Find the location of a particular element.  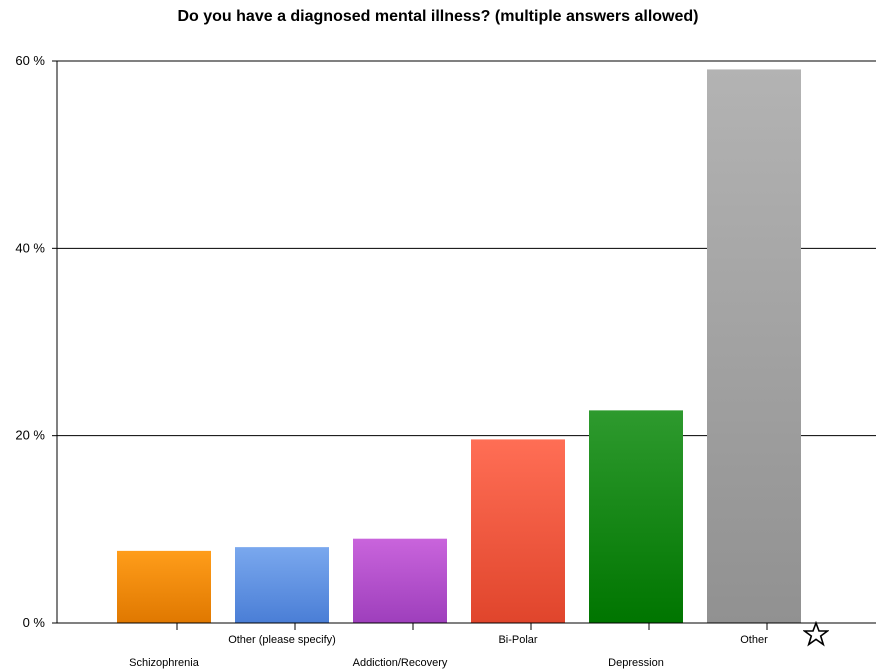

bar-schizophrenia is located at coordinates (164, 586).